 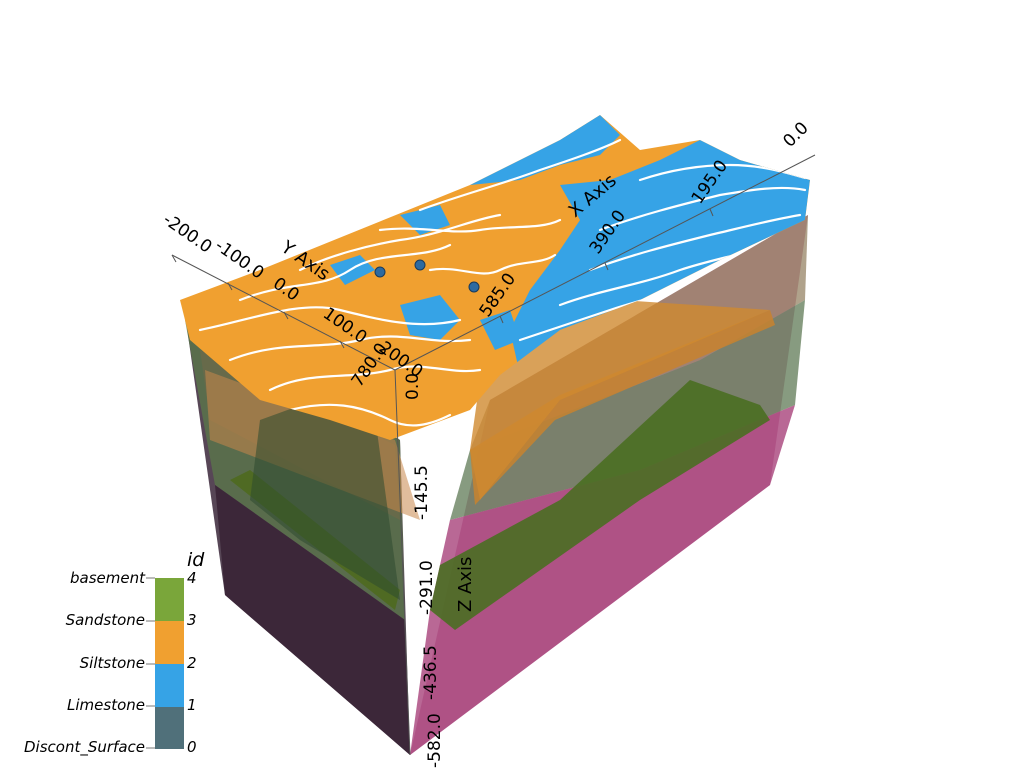 What do you see at coordinates (435, 740) in the screenshot?
I see `z-tick-label-582: -582.0` at bounding box center [435, 740].